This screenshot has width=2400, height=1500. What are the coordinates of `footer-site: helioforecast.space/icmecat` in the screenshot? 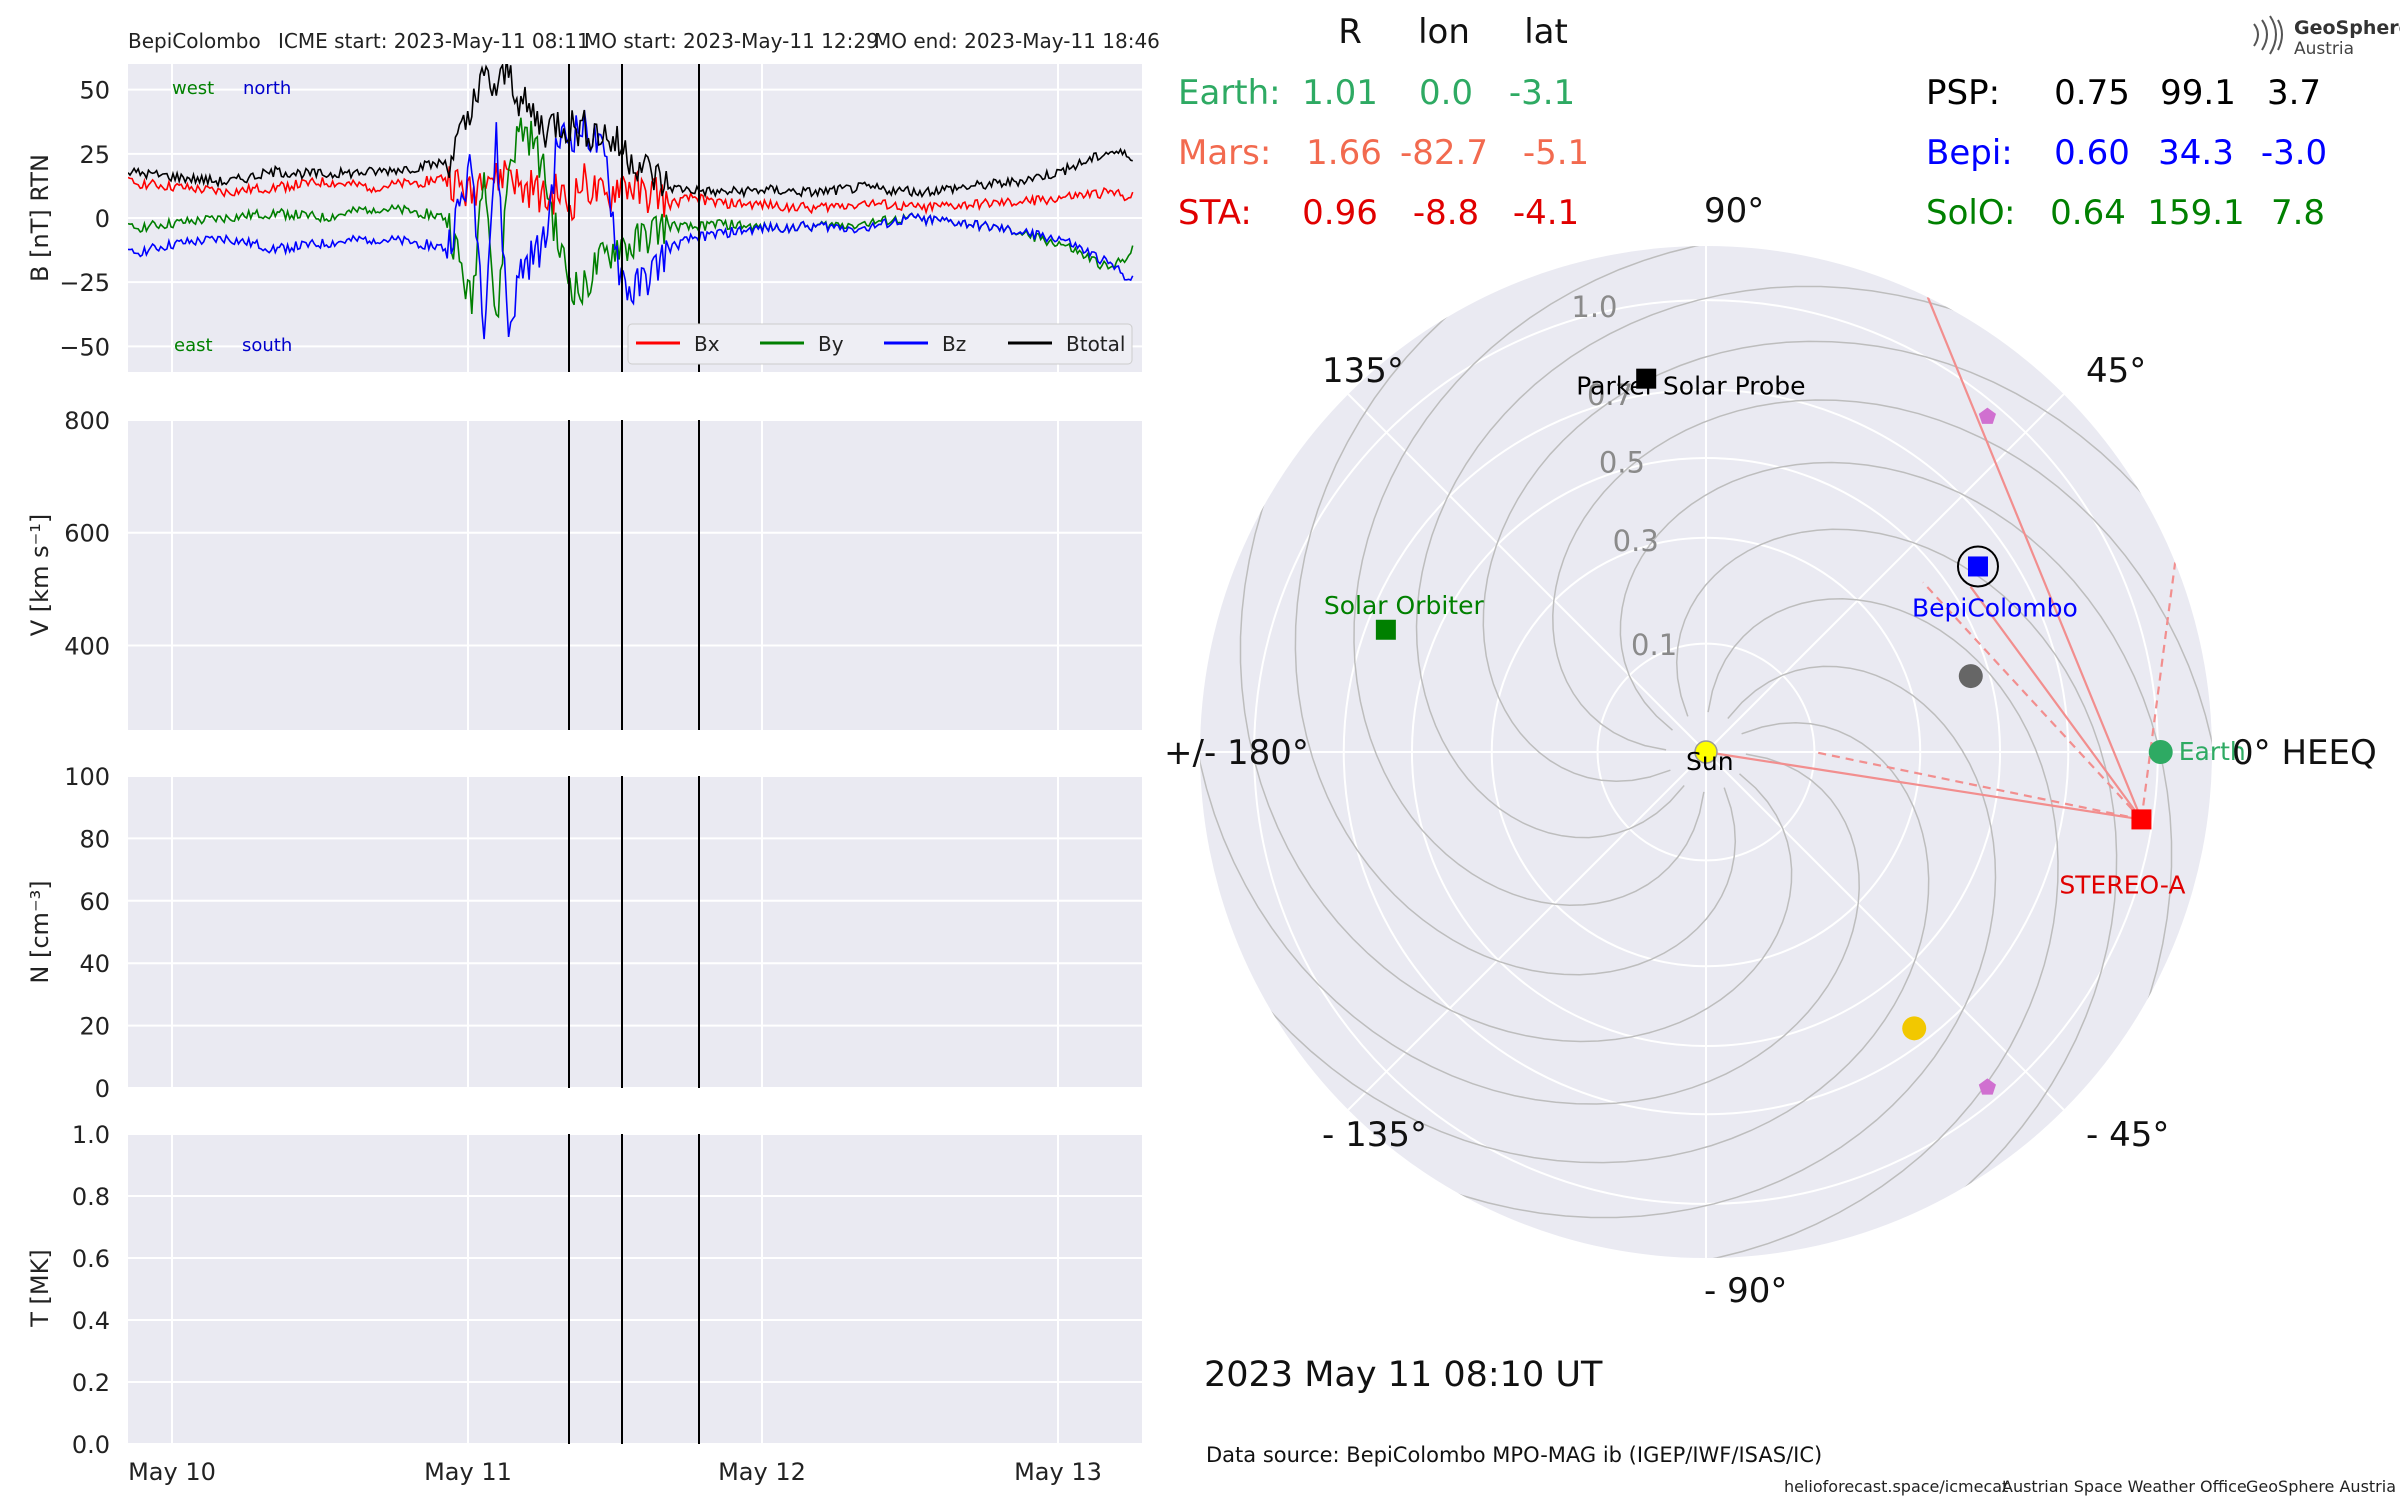 It's located at (1896, 1486).